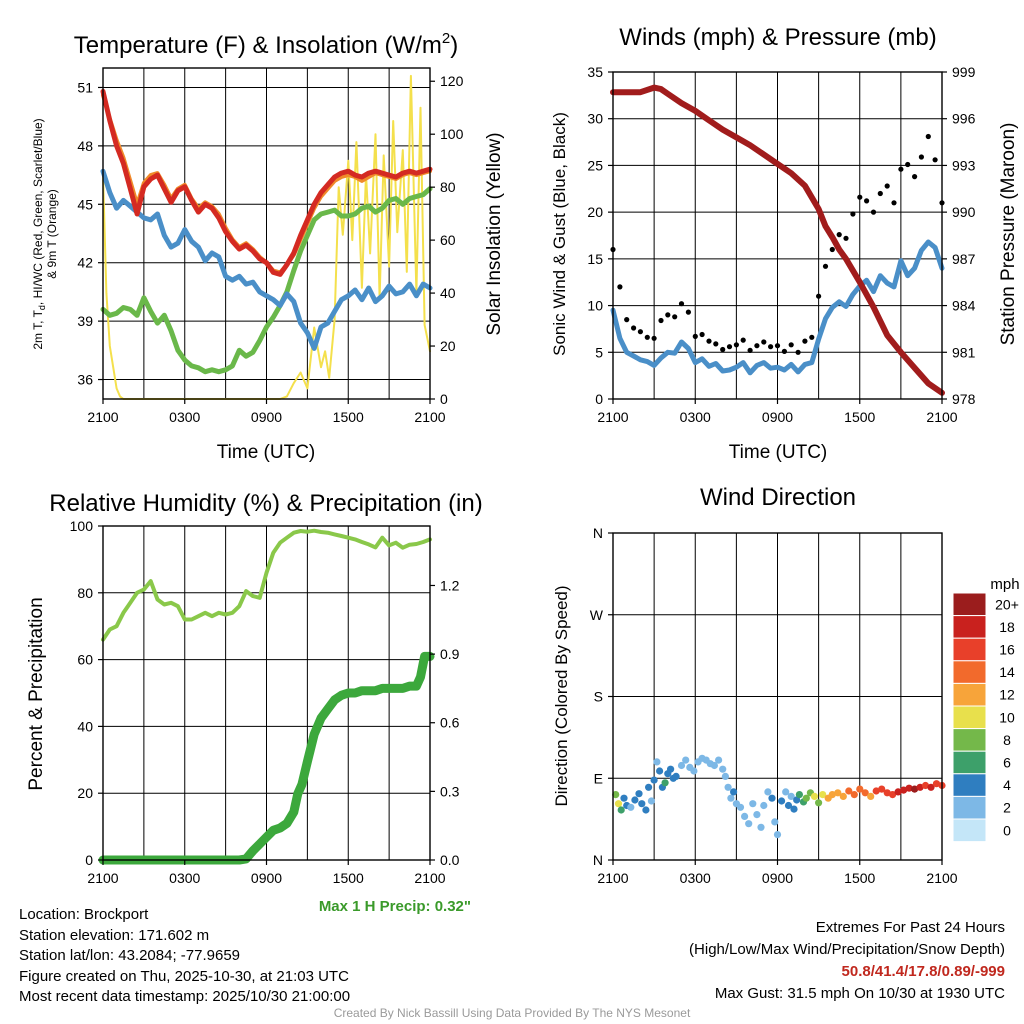  I want to click on direction-x-tick-label: 0900, so click(777, 878).